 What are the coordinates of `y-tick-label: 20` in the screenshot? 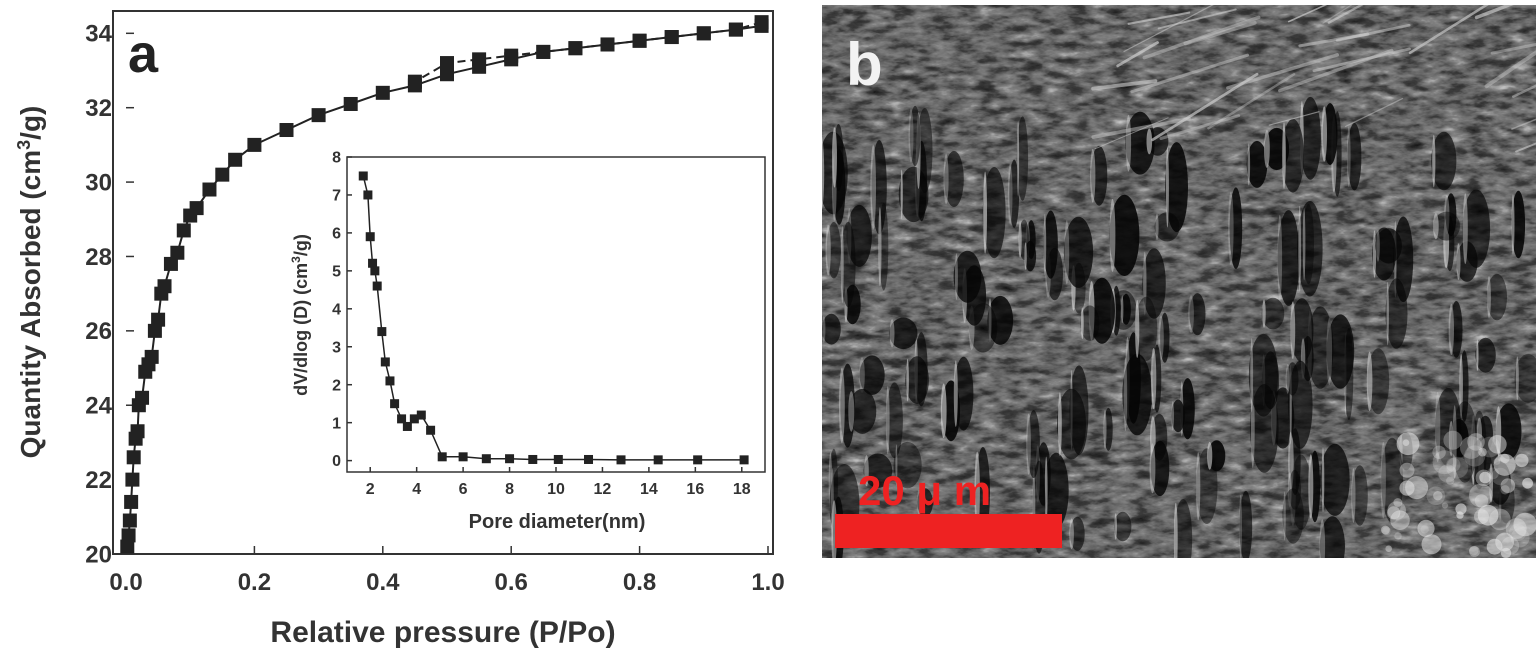 It's located at (98, 554).